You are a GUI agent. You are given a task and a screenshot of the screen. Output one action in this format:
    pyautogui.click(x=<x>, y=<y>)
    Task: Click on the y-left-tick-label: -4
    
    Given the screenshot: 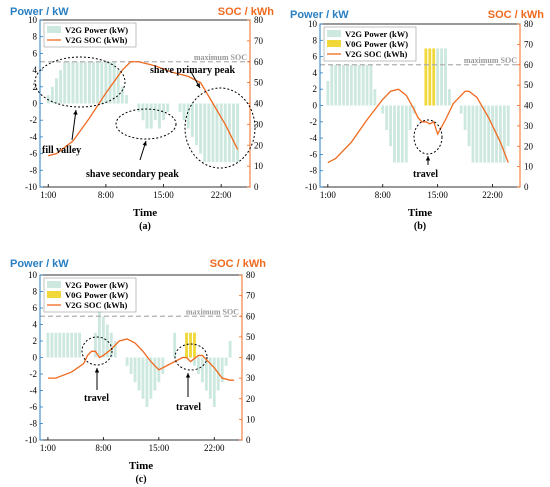 What is the action you would take?
    pyautogui.click(x=34, y=391)
    